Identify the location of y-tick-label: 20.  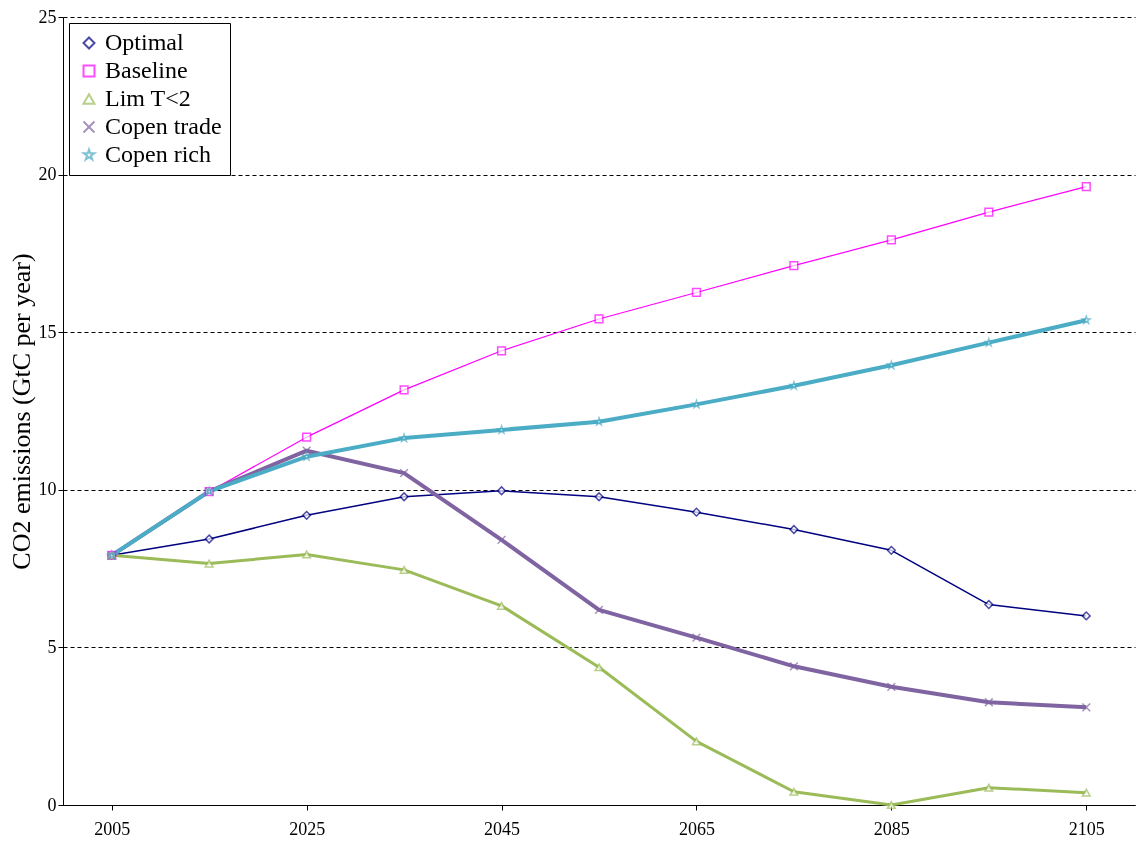
(47, 174).